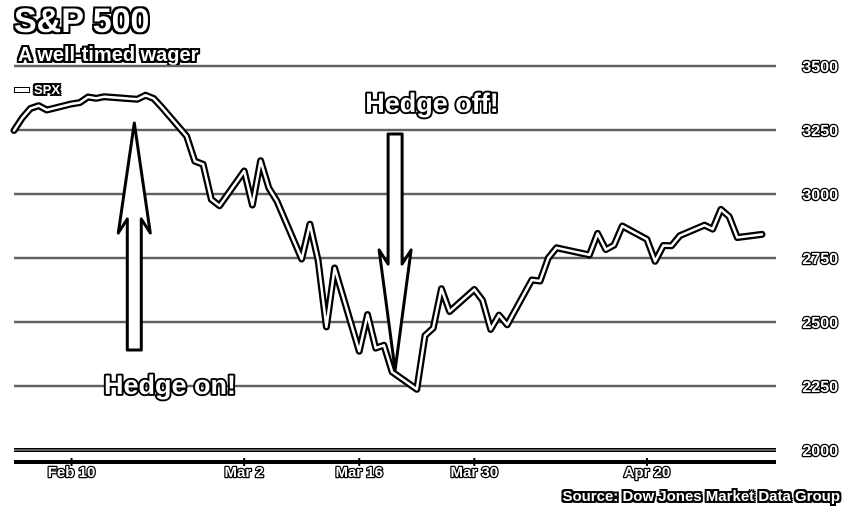 This screenshot has height=510, width=850. What do you see at coordinates (647, 472) in the screenshot?
I see `x-tick-label-apr-20: Apr 20` at bounding box center [647, 472].